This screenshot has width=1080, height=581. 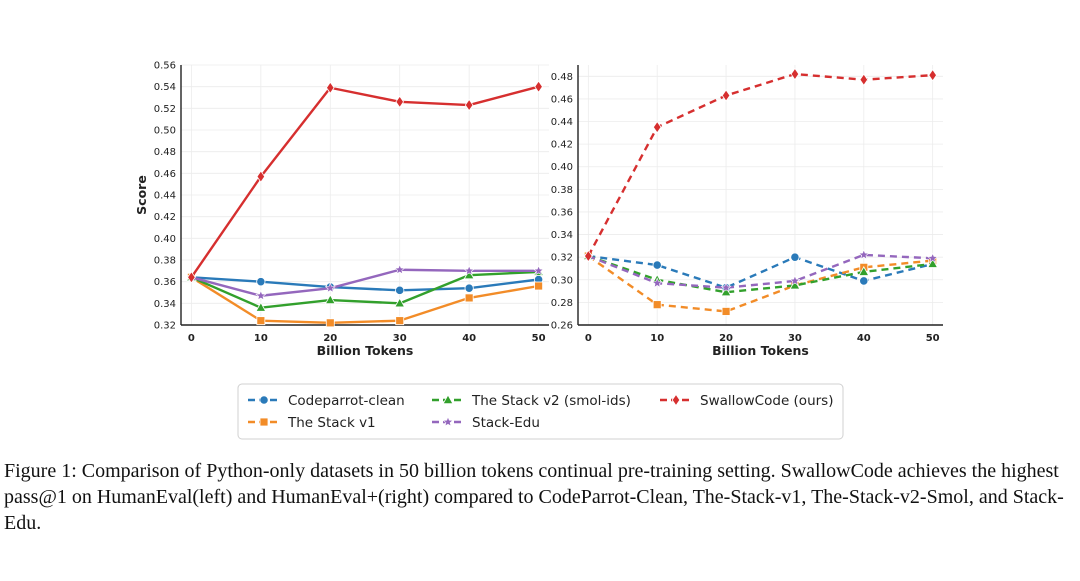 I want to click on legend-label-the-stack-v1: The Stack v1, so click(x=331, y=423).